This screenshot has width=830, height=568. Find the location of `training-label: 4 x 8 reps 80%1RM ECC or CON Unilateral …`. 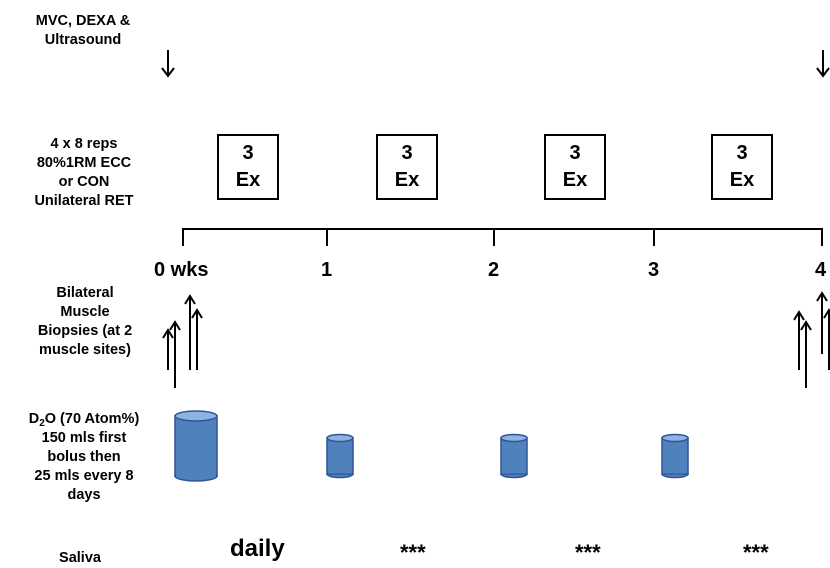

training-label: 4 x 8 reps 80%1RM ECC or CON Unilateral … is located at coordinates (84, 173).